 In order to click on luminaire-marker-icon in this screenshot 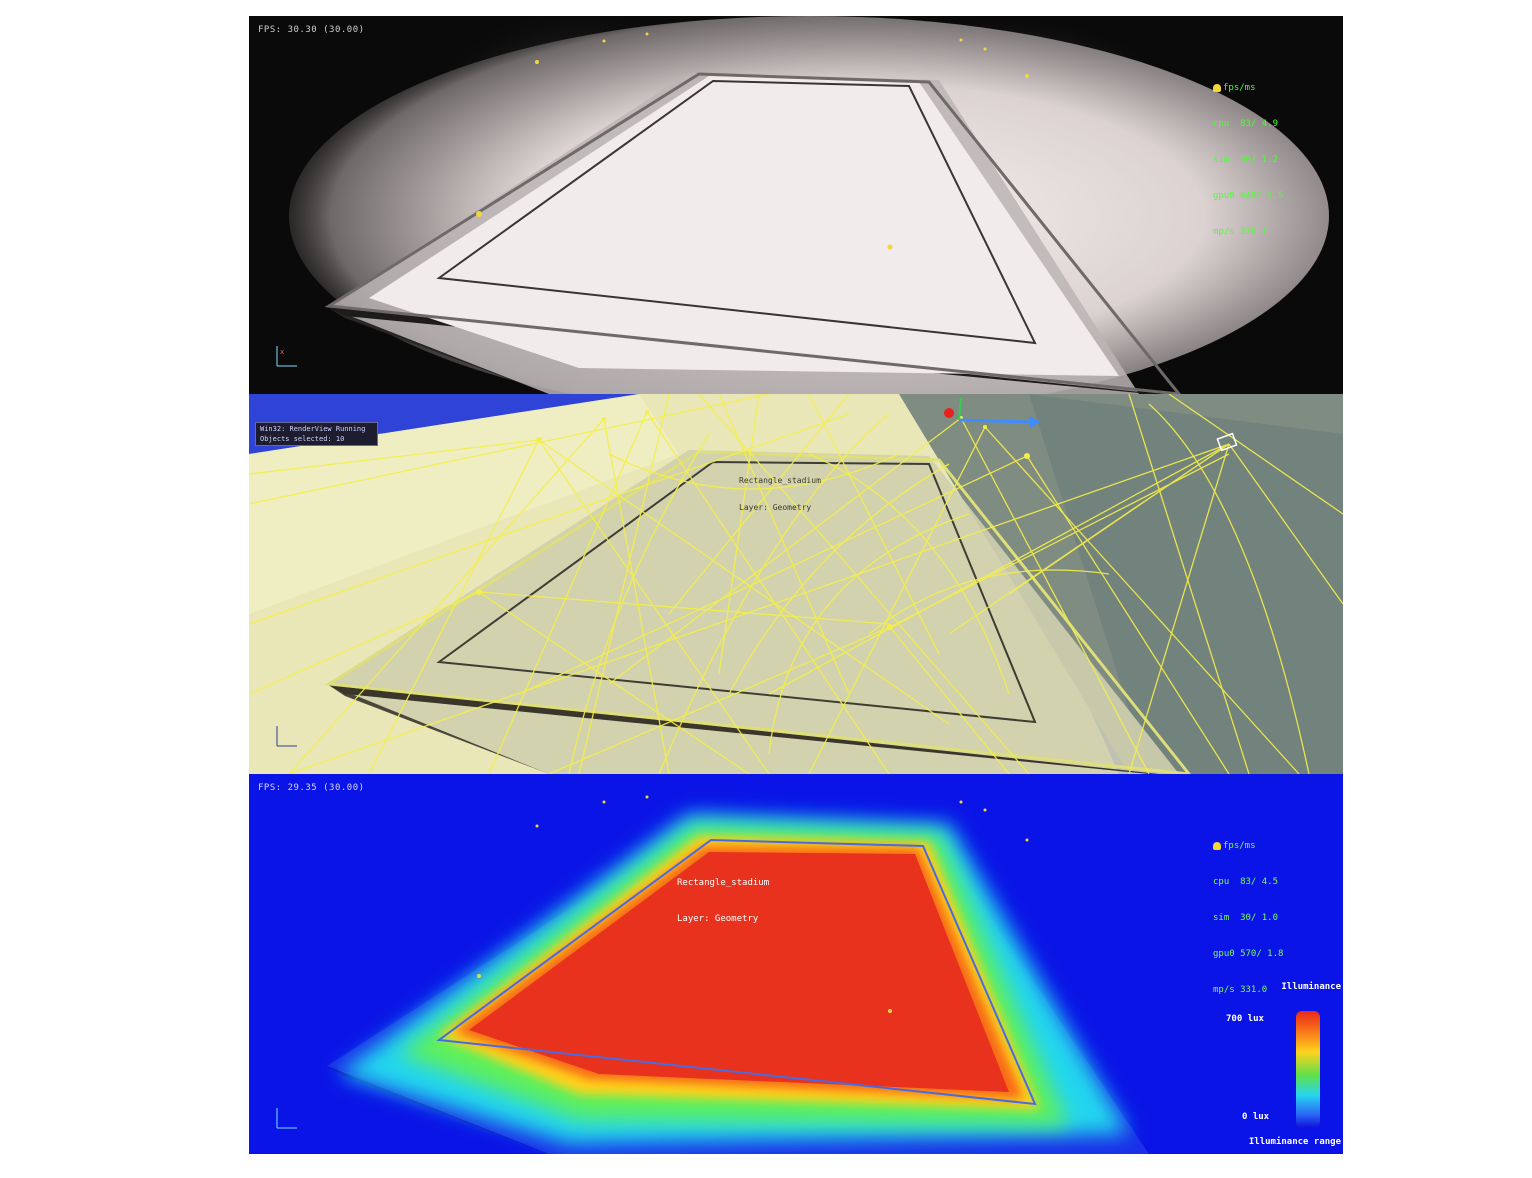, I will do `click(1227, 442)`.